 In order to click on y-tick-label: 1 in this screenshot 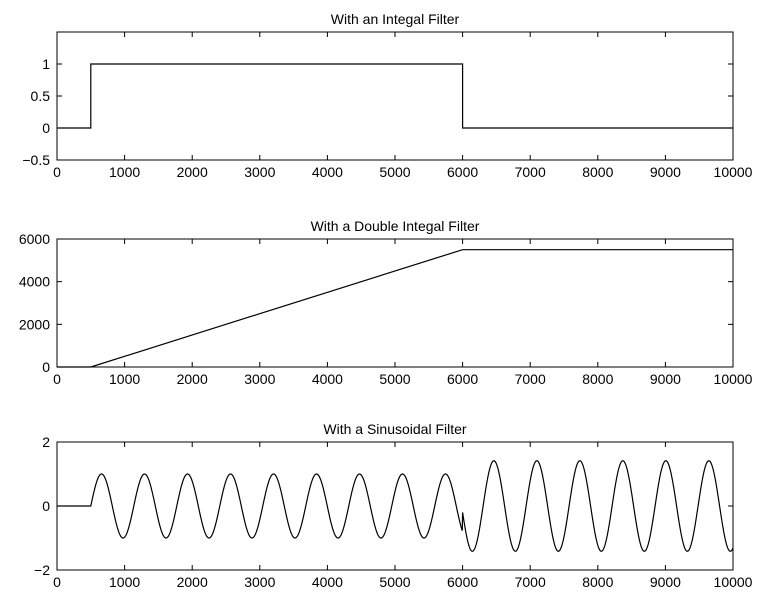, I will do `click(46, 64)`.